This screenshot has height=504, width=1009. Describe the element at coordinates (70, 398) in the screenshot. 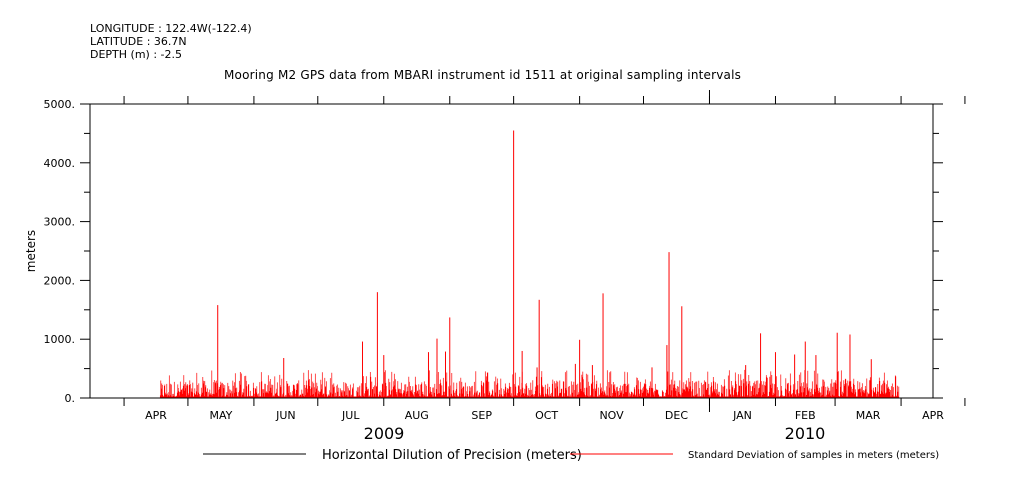

I see `y-tick-label: 0.` at that location.